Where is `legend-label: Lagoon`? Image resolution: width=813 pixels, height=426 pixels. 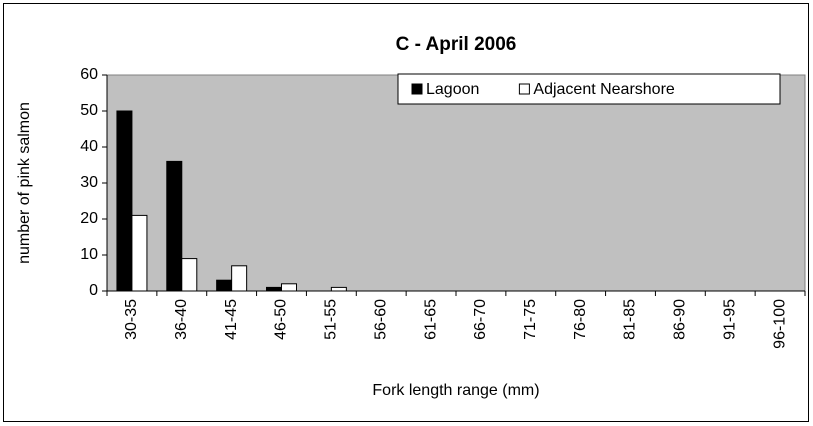
legend-label: Lagoon is located at coordinates (452, 89).